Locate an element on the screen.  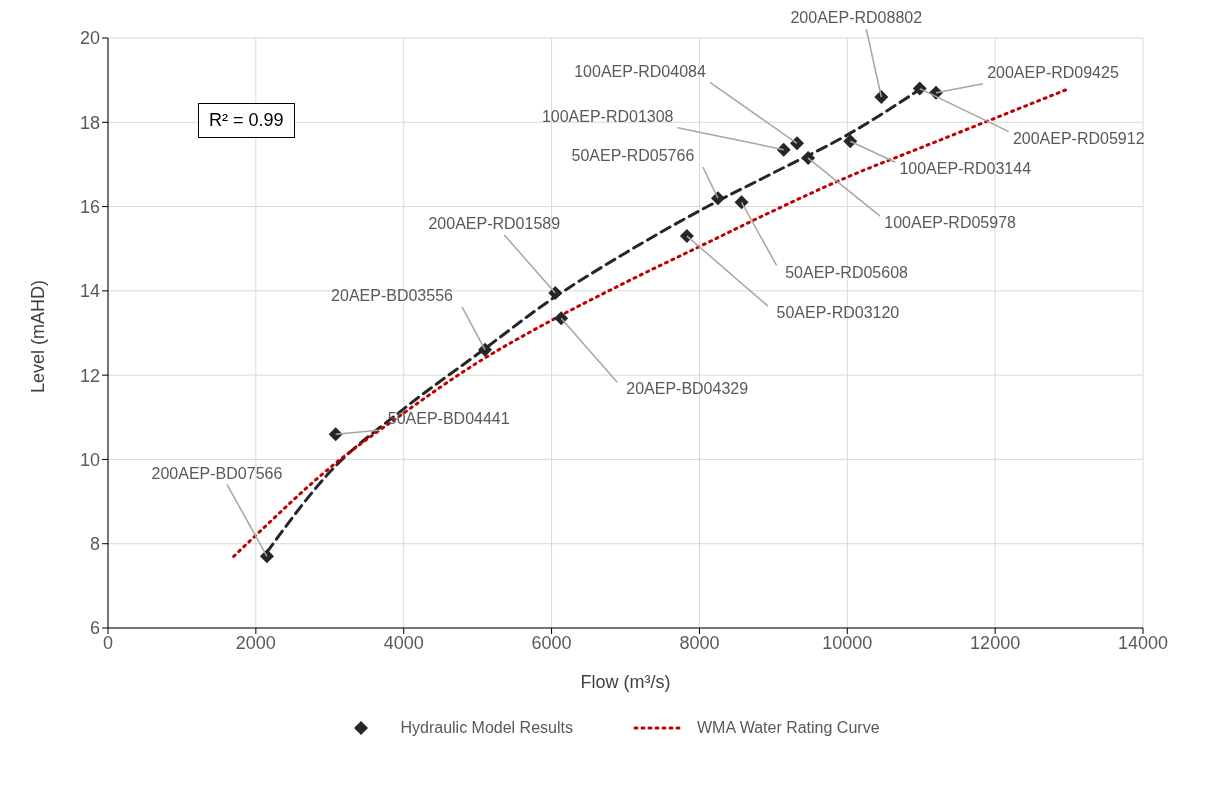
annotation: 100AEP-RD04084 is located at coordinates (640, 71).